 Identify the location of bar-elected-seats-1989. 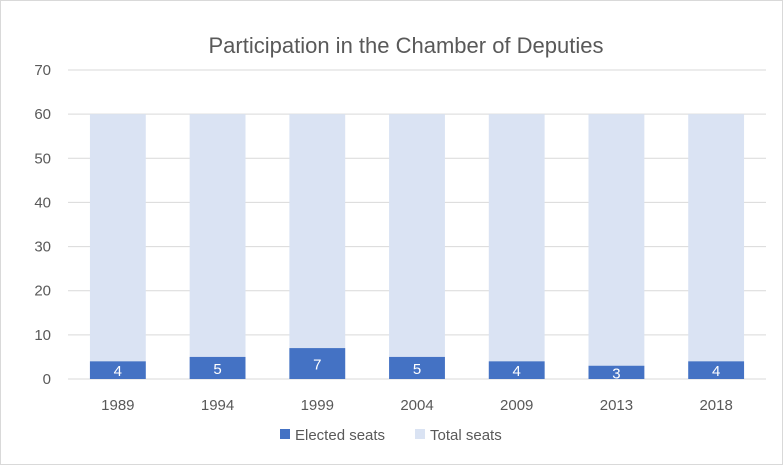
(117, 370).